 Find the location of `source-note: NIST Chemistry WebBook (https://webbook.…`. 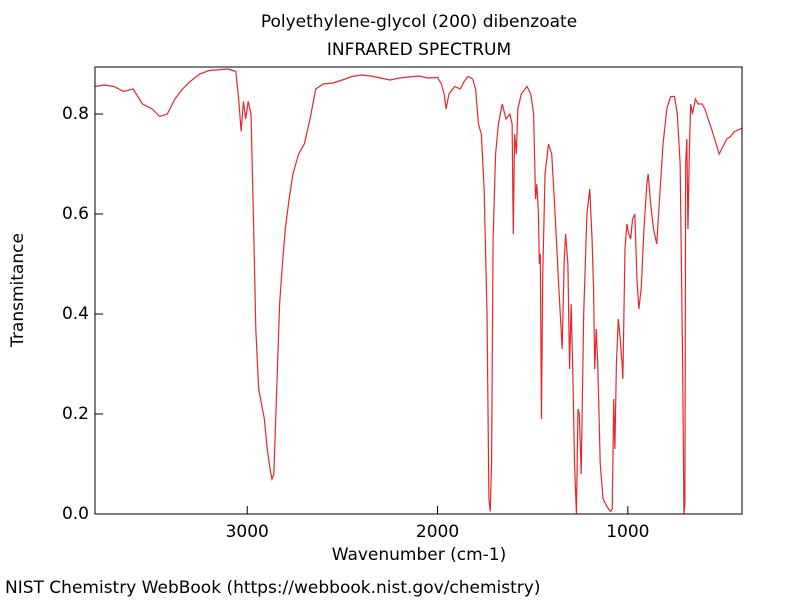

source-note: NIST Chemistry WebBook (https://webbook.… is located at coordinates (272, 588).